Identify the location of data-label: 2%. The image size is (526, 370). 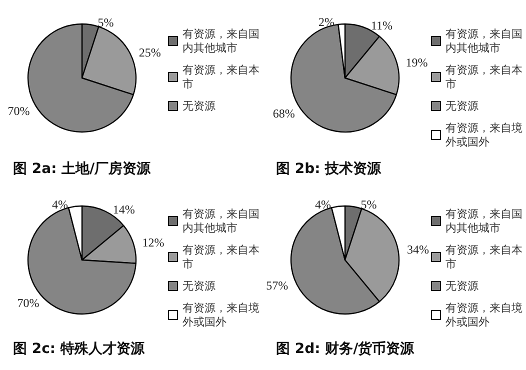
(326, 22).